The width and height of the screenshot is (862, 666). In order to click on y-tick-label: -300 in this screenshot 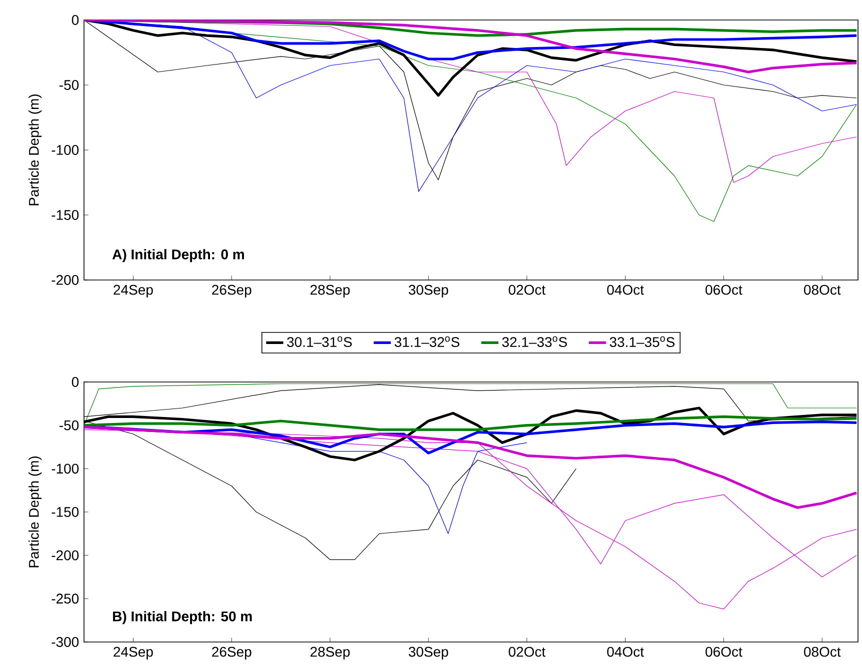, I will do `click(65, 642)`.